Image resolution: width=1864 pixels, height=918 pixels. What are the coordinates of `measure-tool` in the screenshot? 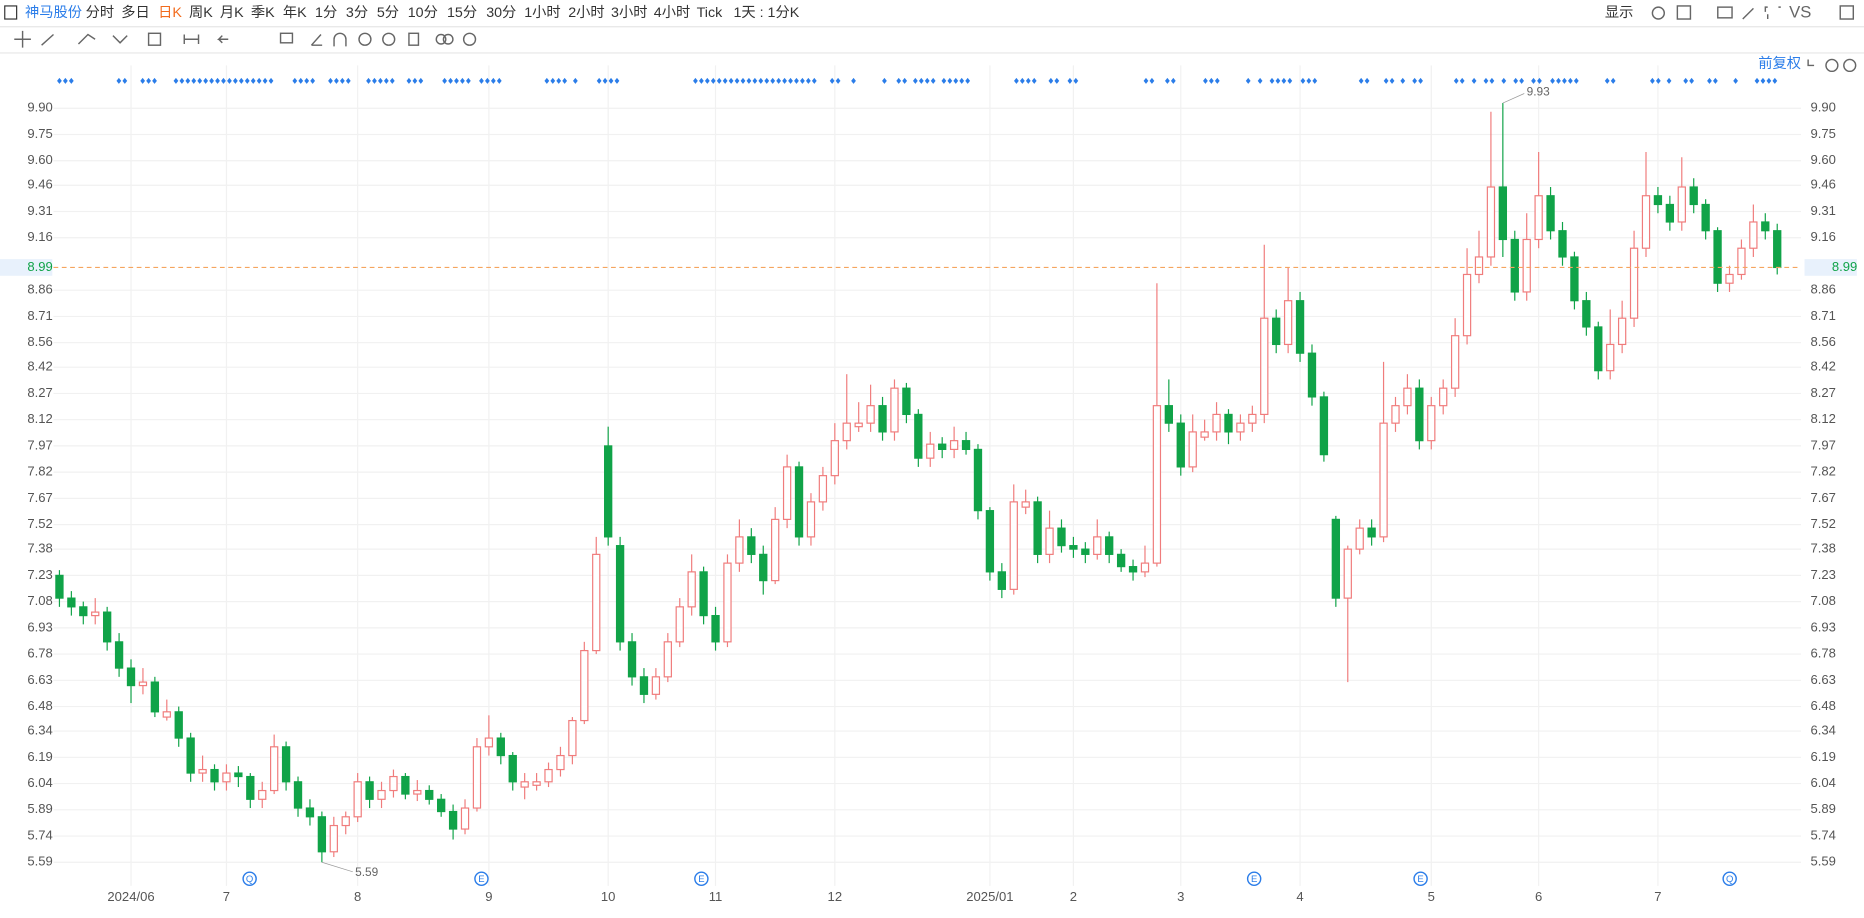 It's located at (154, 39).